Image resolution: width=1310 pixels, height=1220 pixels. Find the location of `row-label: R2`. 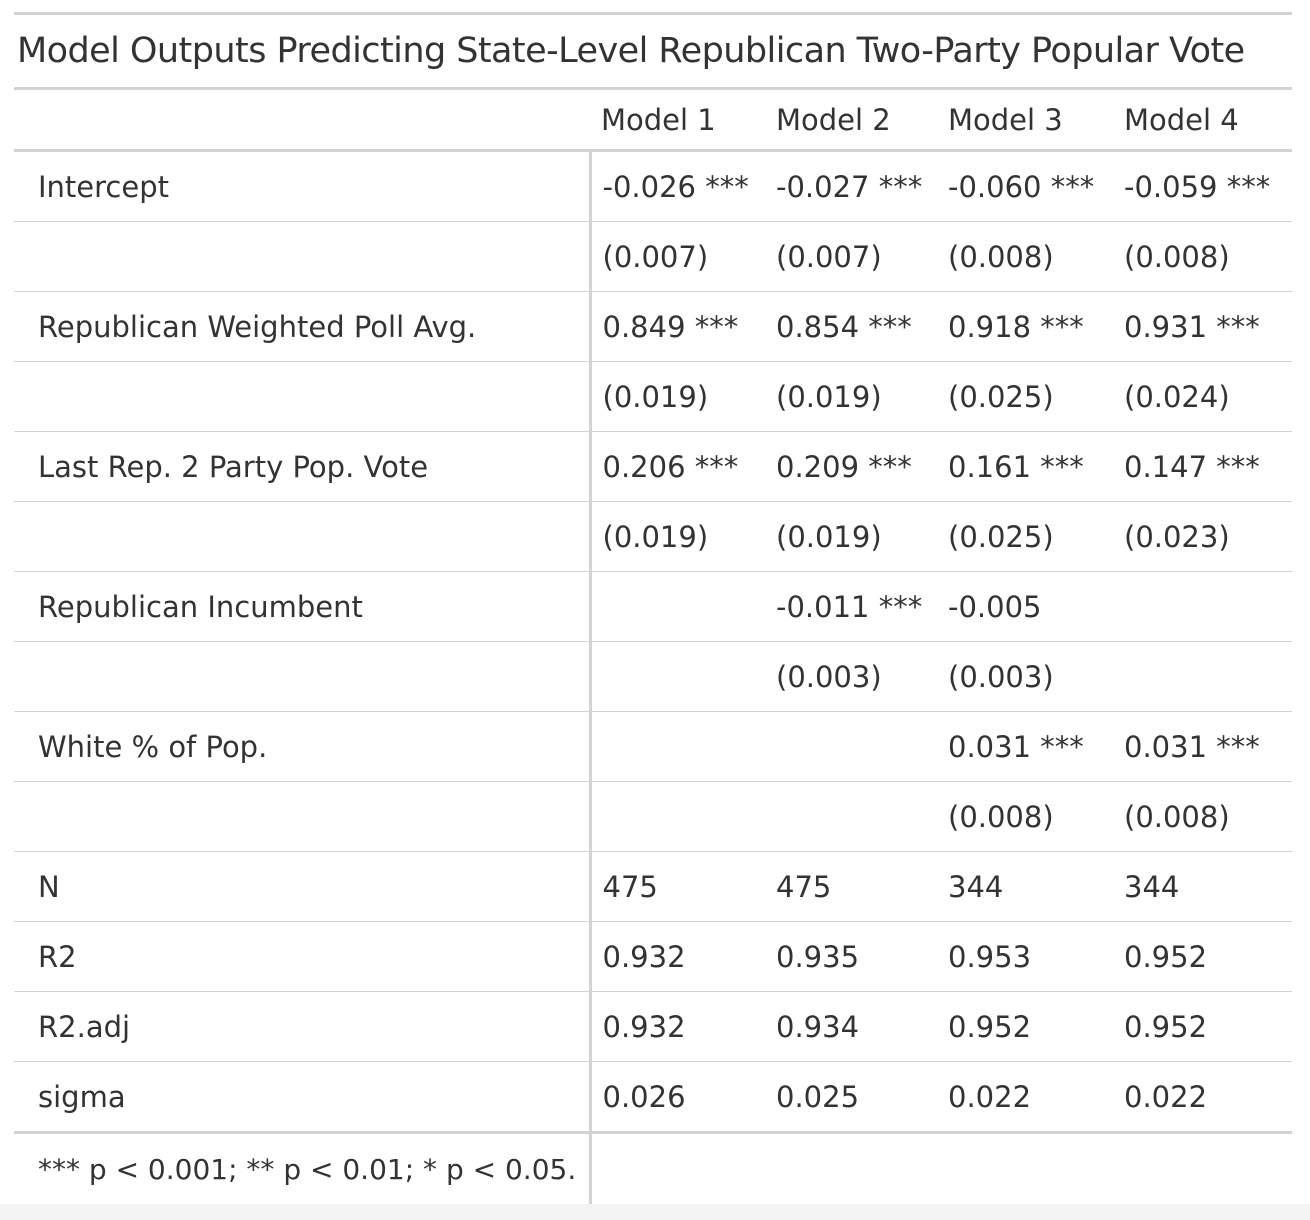

row-label: R2 is located at coordinates (303, 956).